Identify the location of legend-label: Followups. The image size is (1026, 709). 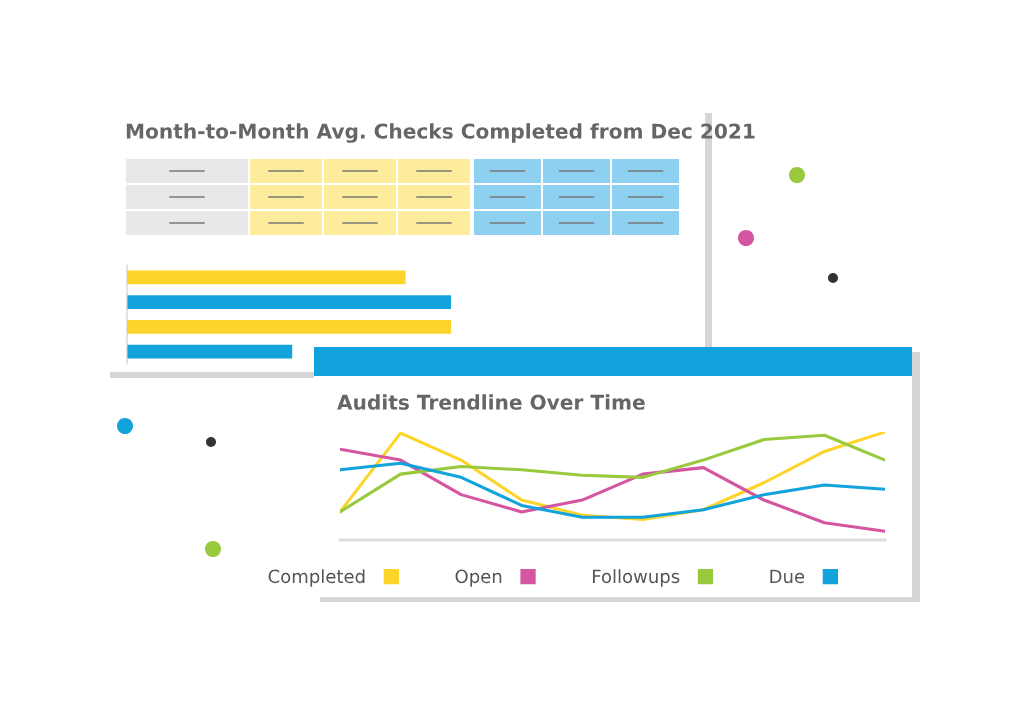
(636, 578).